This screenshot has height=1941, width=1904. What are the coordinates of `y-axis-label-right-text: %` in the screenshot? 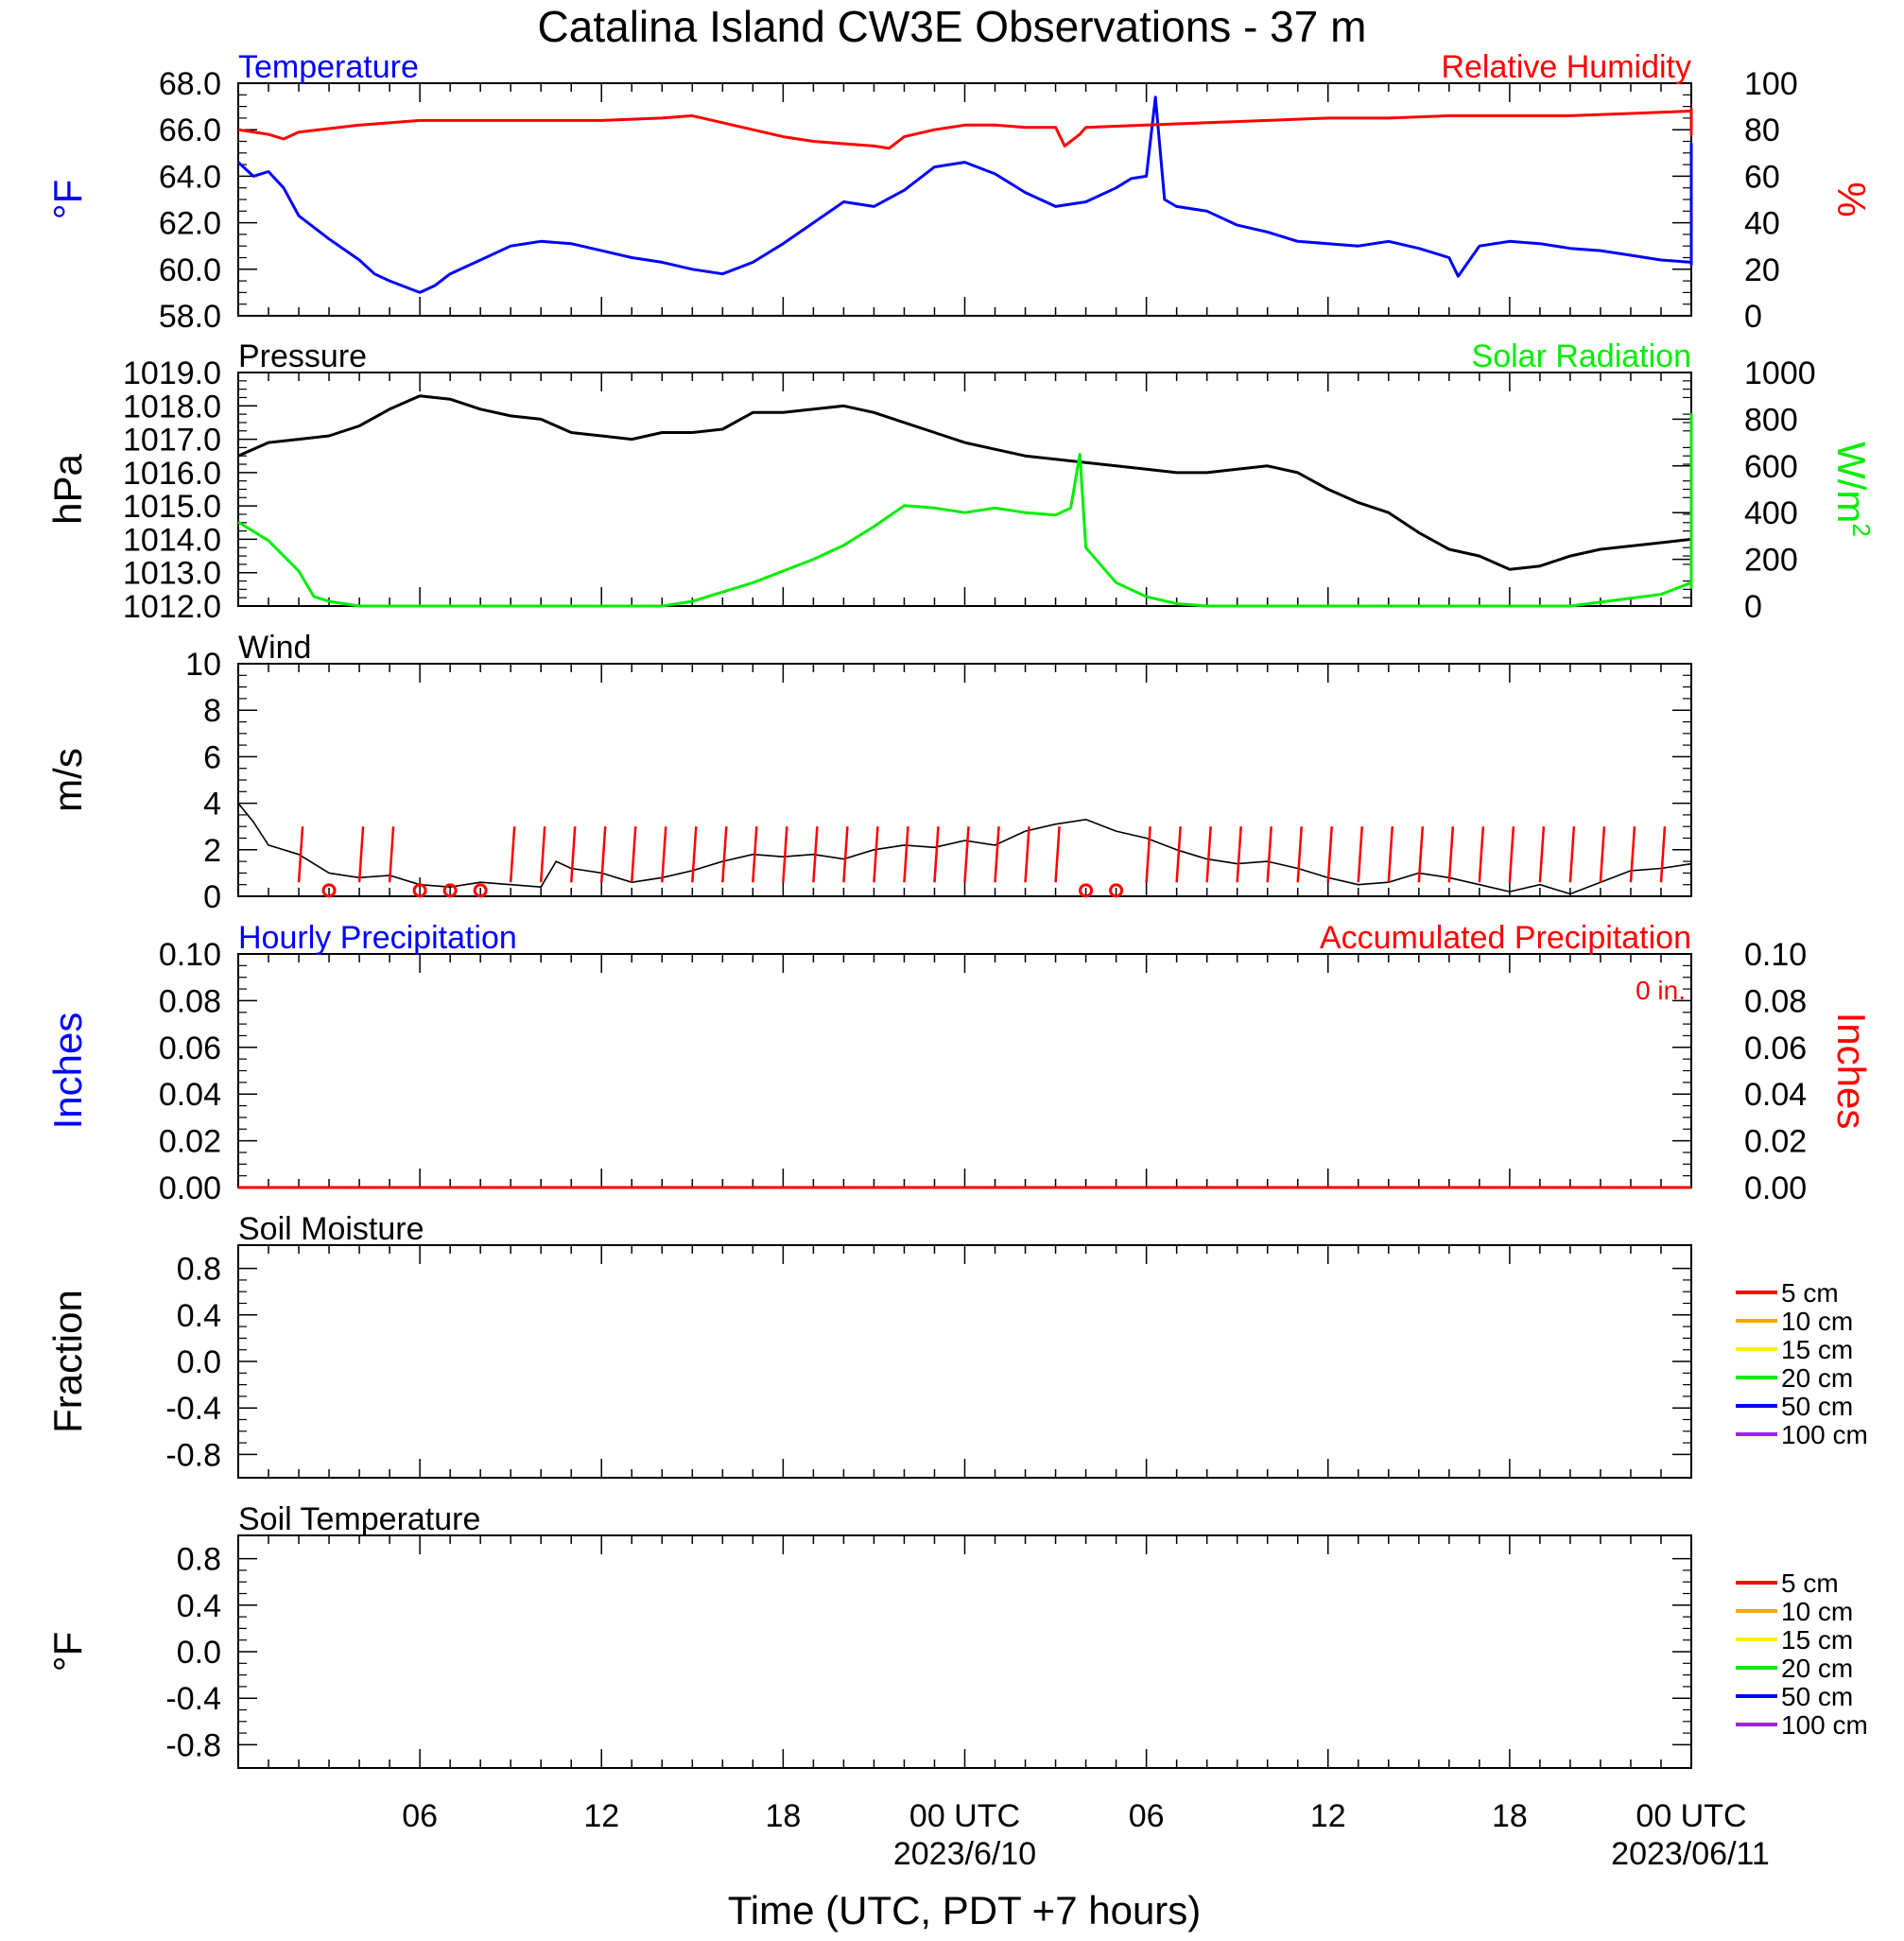 It's located at (1851, 200).